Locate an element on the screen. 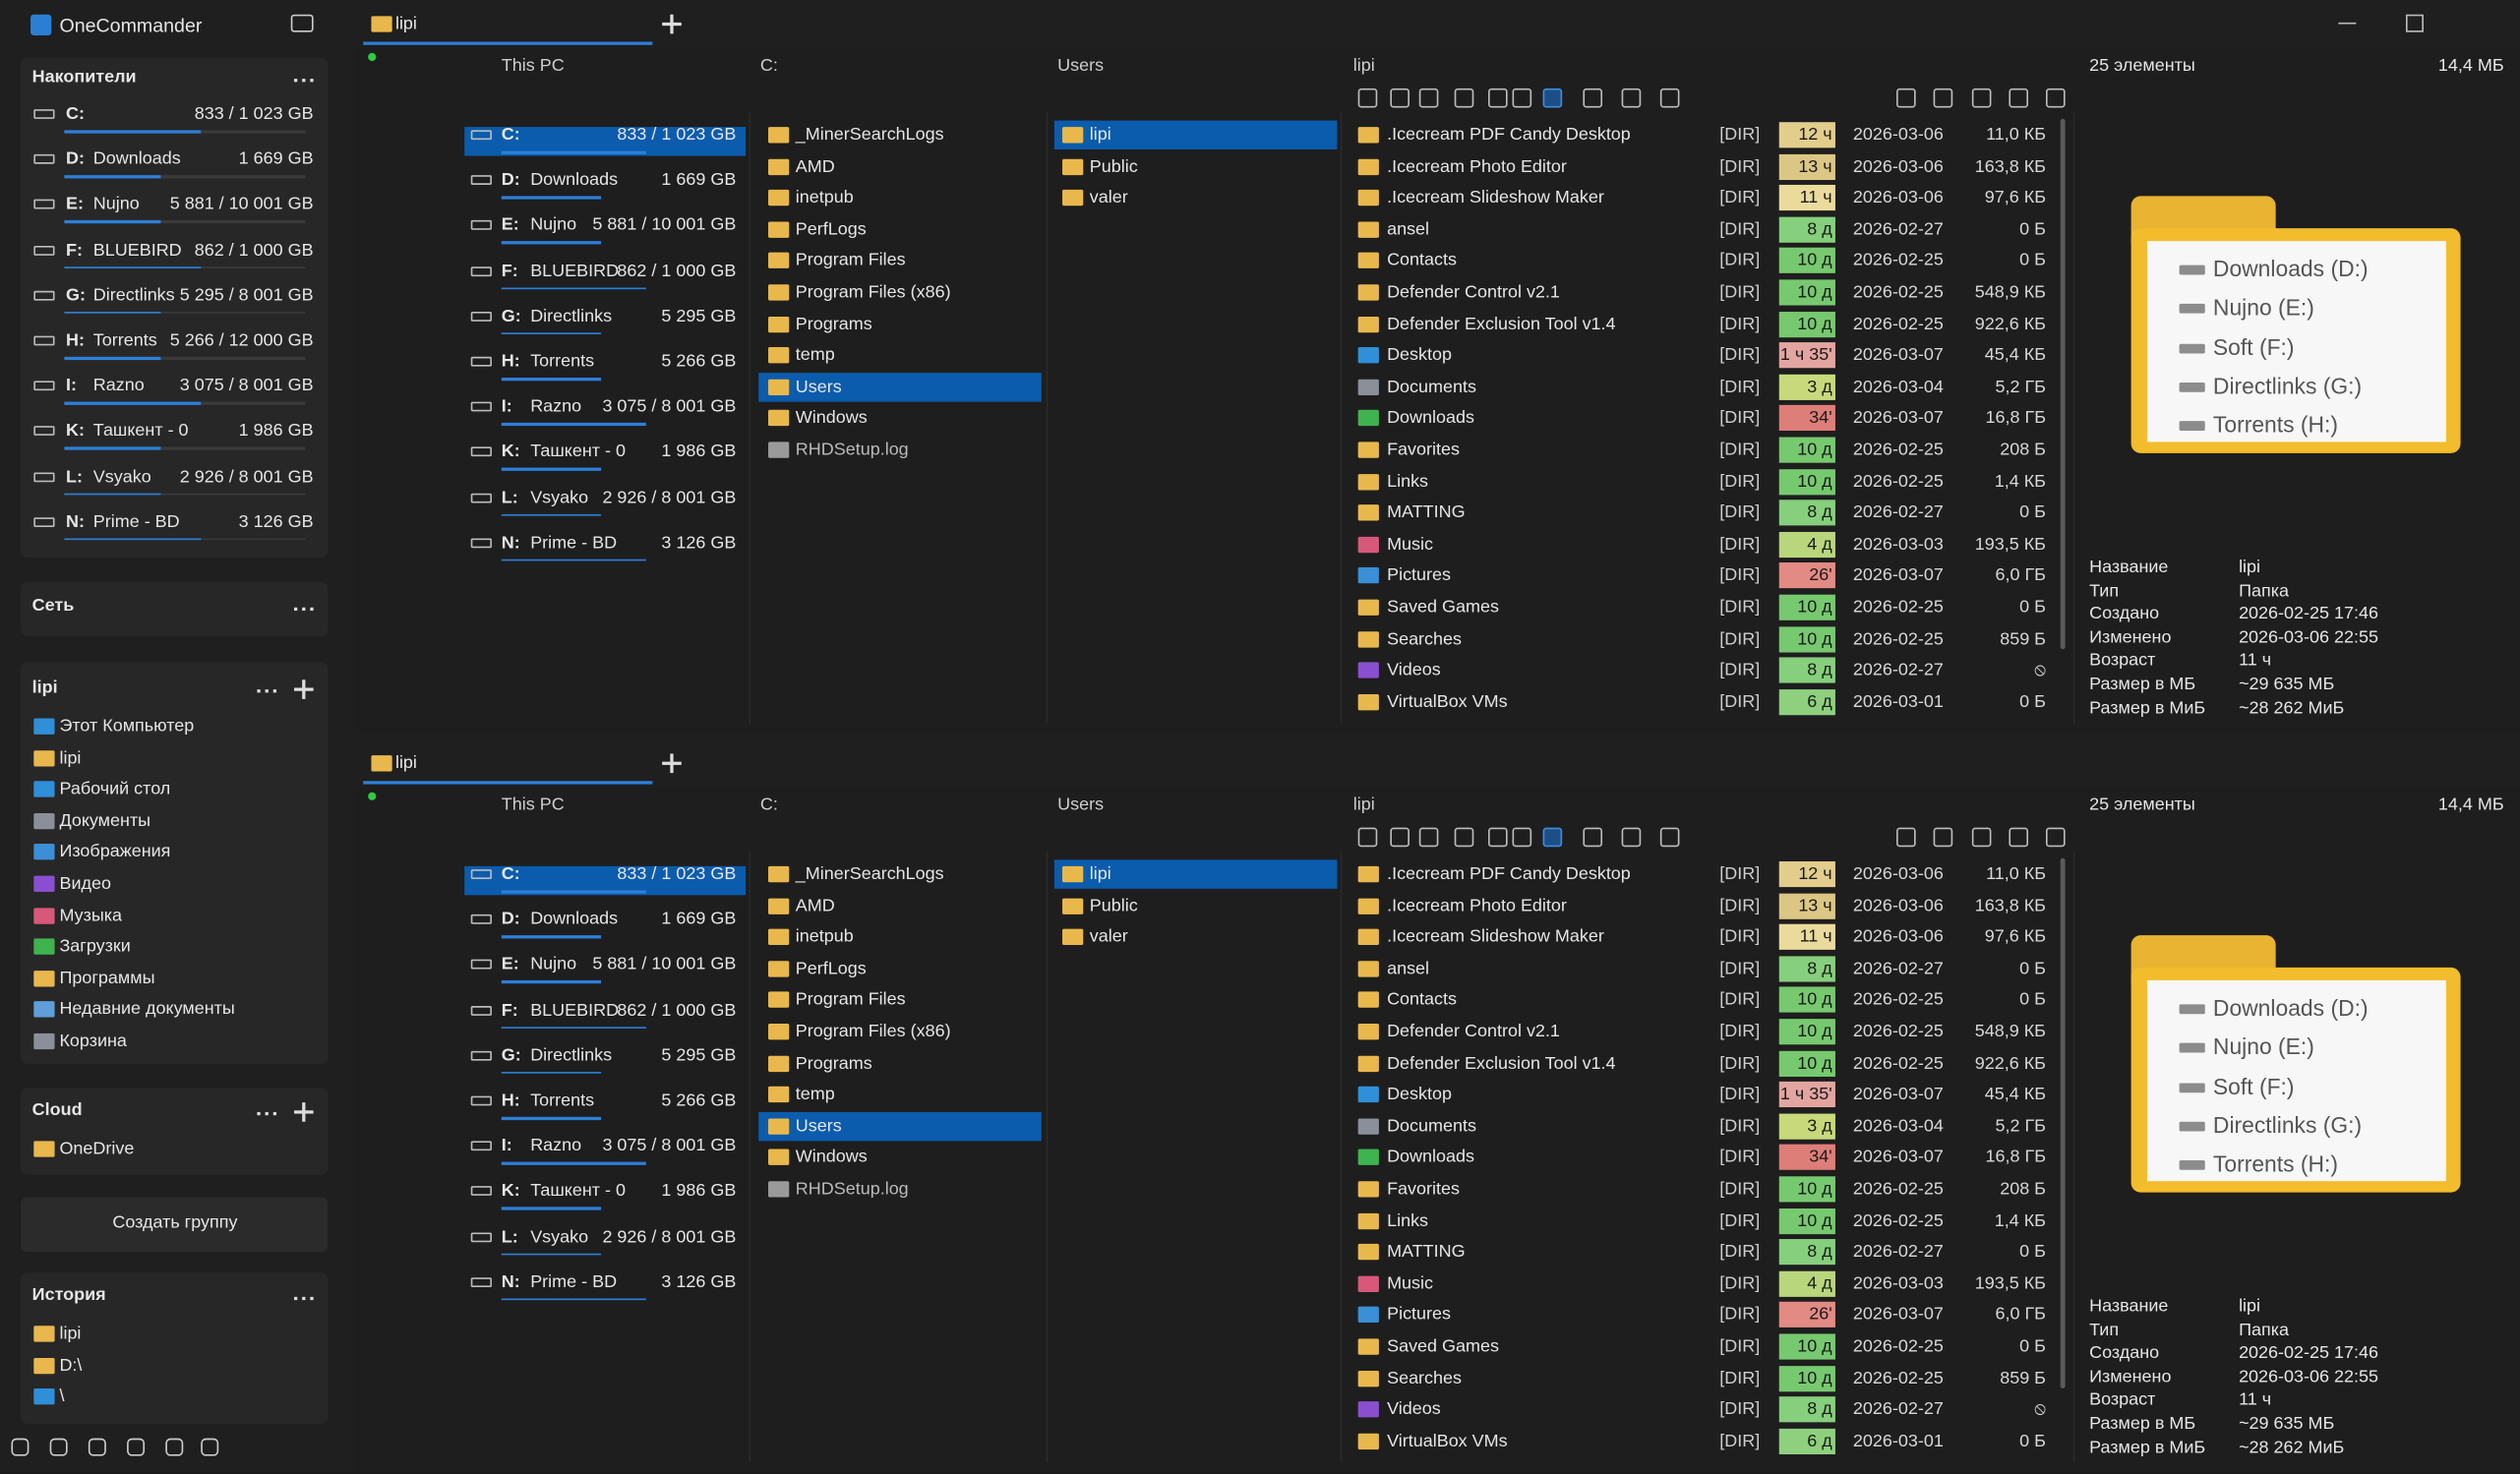  file-name: ansel is located at coordinates (1408, 229).